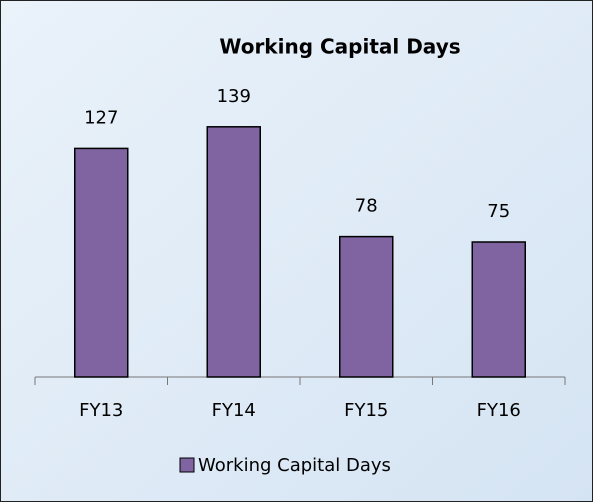 This screenshot has width=593, height=502. I want to click on data-label: 78, so click(366, 206).